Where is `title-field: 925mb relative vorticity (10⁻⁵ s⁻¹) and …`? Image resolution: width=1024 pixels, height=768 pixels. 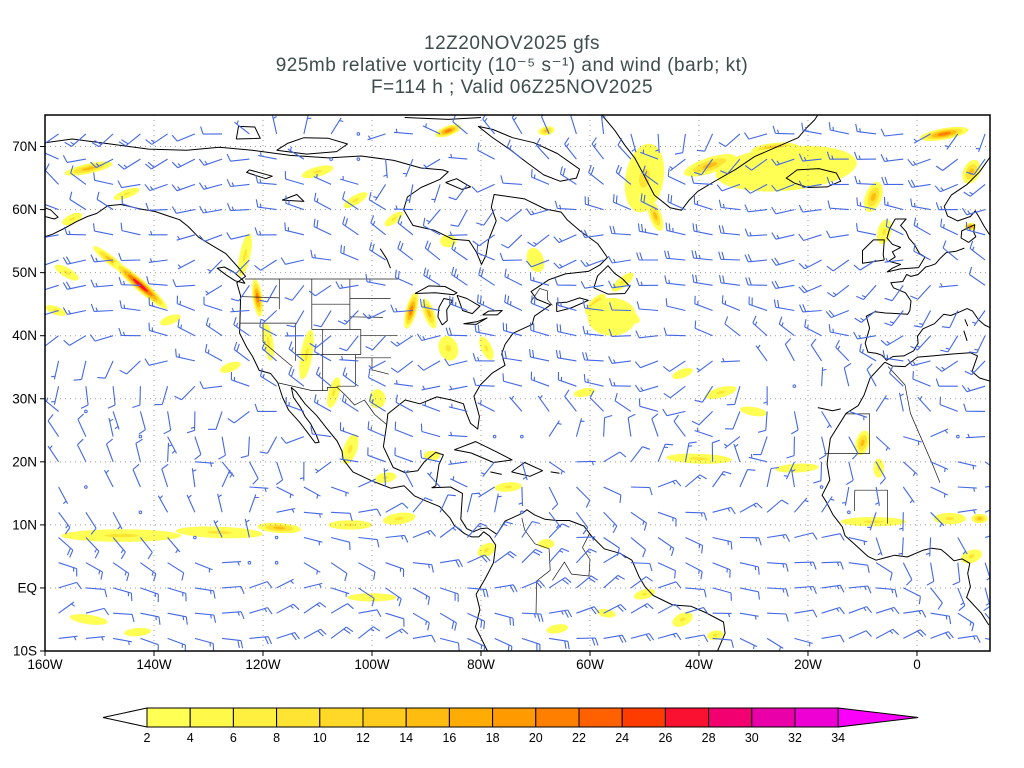 title-field: 925mb relative vorticity (10⁻⁵ s⁻¹) and … is located at coordinates (512, 65).